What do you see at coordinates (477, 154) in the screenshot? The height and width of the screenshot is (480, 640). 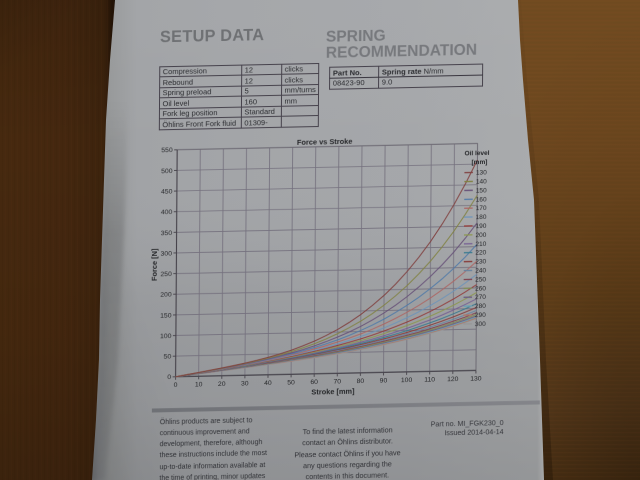 I see `svg-text: Oil level` at bounding box center [477, 154].